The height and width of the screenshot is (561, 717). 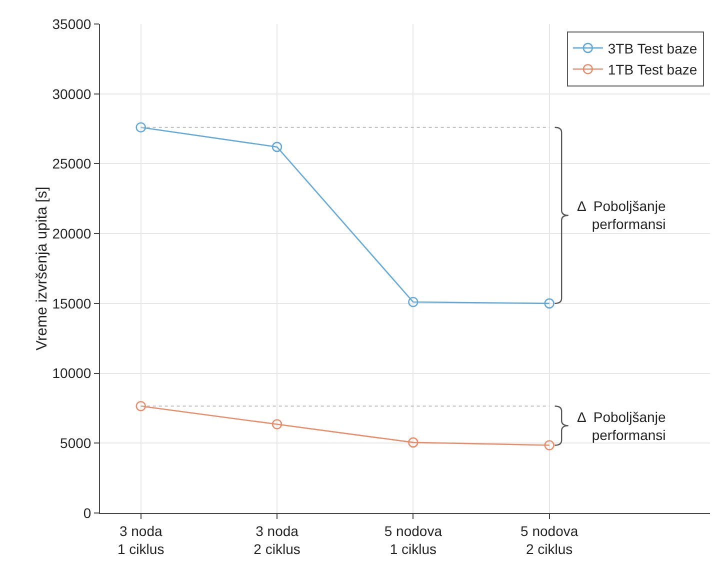 I want to click on x-tick-label: 3 noda 2 ciklus, so click(x=277, y=539).